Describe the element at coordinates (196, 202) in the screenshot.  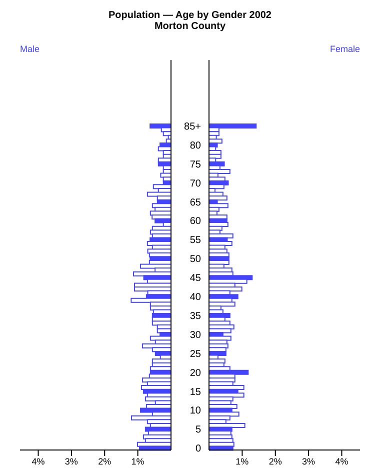
I see `y-tick-label: 65` at that location.